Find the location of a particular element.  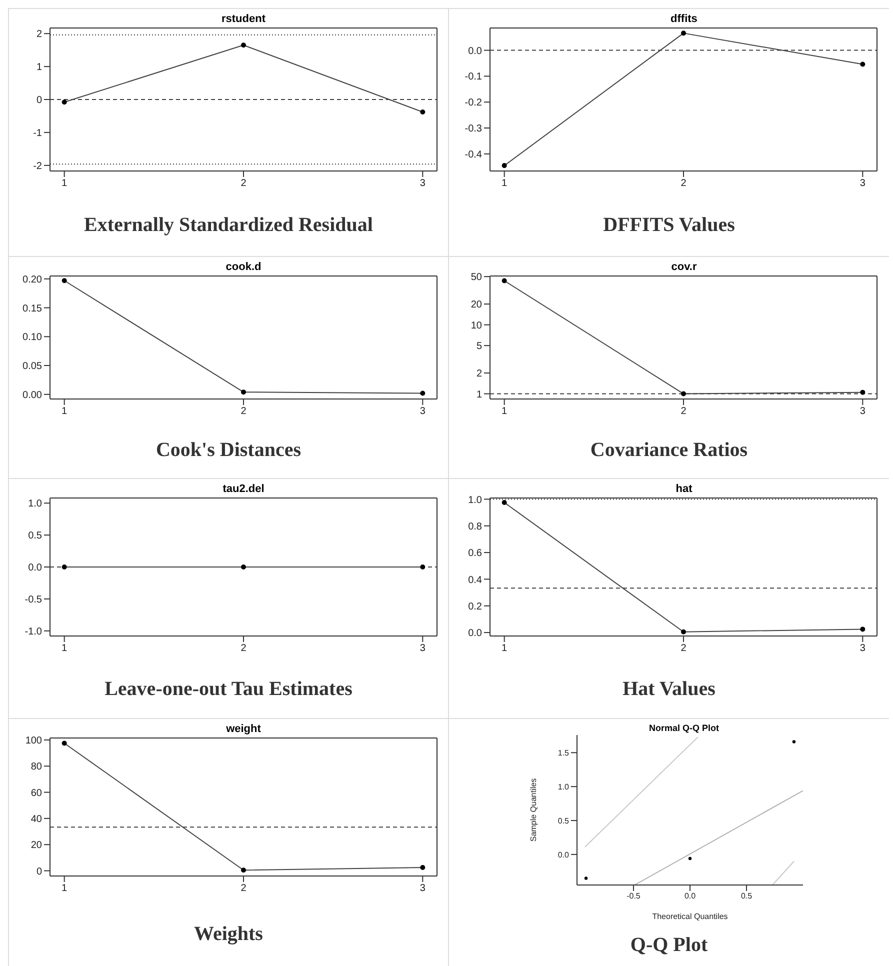

y-tick-label: 0.15 is located at coordinates (32, 308).